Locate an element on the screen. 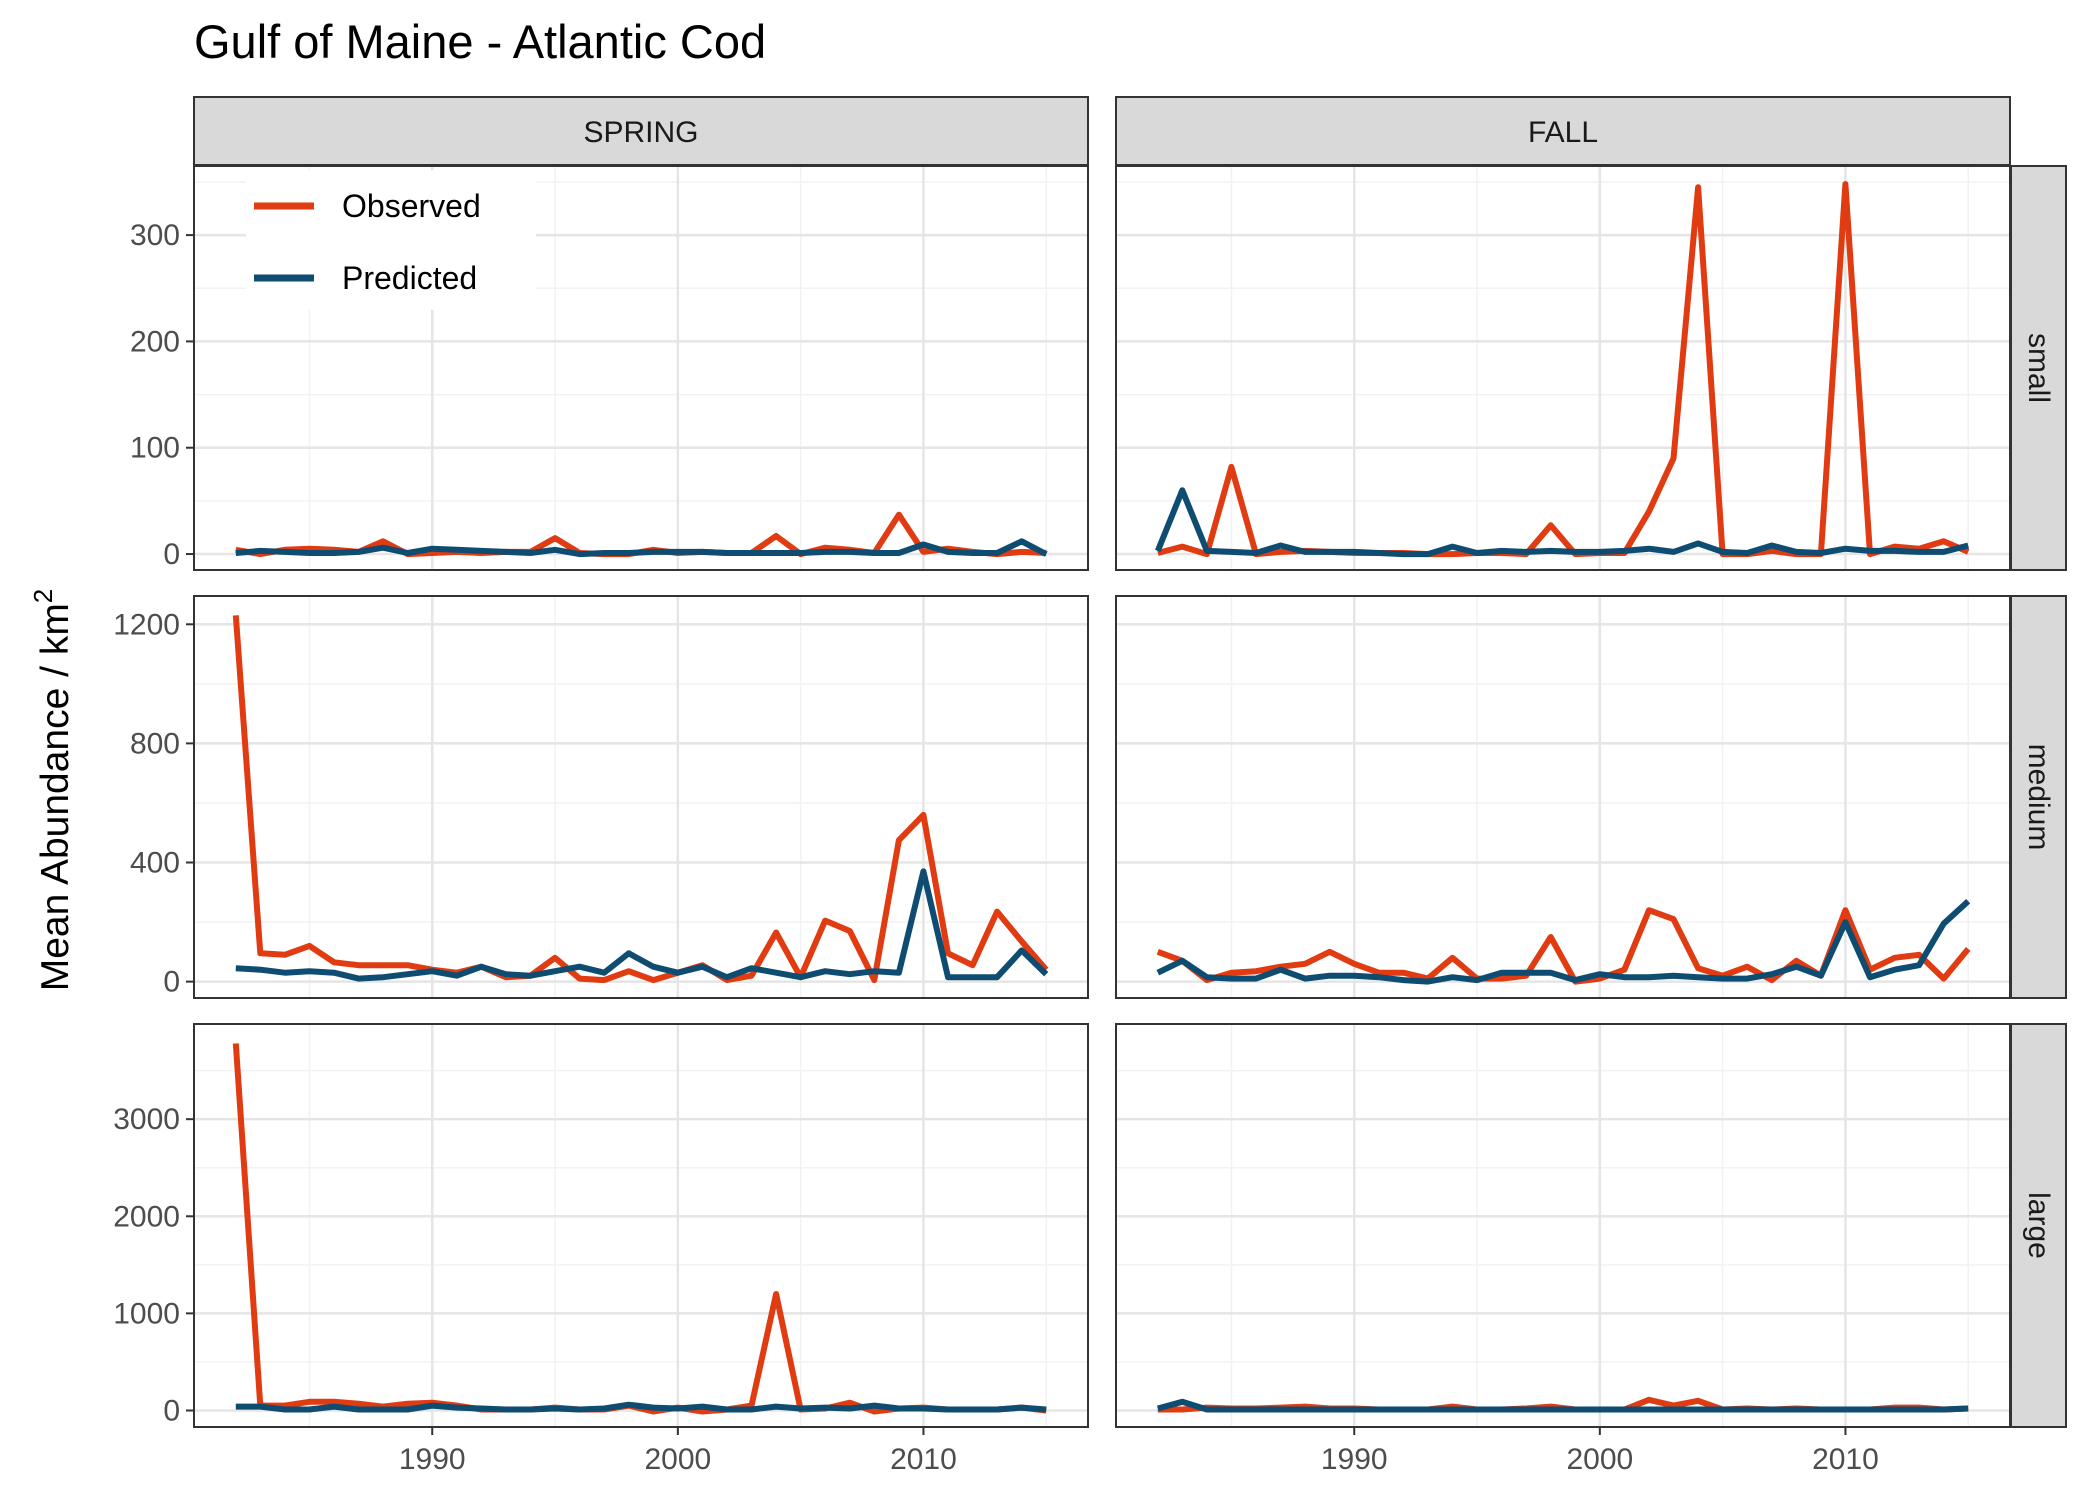 The height and width of the screenshot is (1499, 2099). strip-label-small: small is located at coordinates (2038, 368).